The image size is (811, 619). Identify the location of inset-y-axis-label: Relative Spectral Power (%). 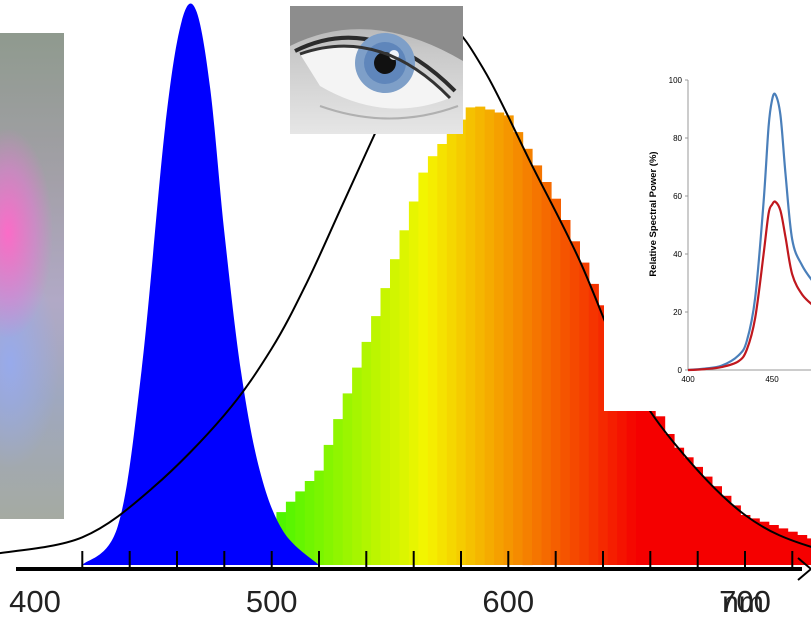
(653, 213).